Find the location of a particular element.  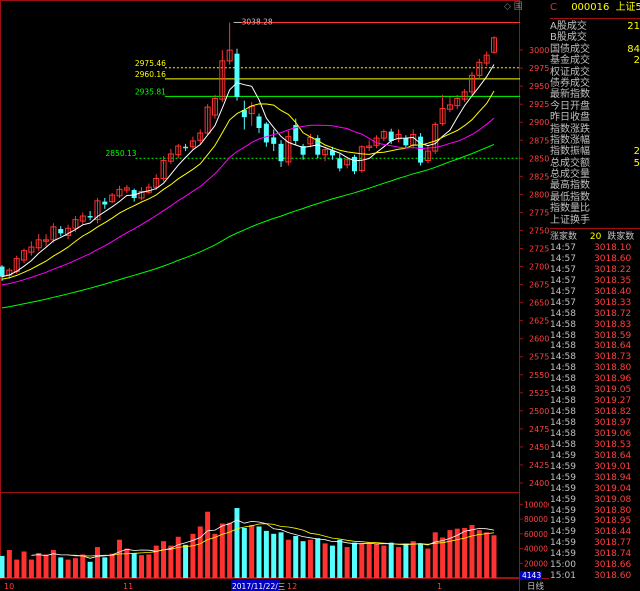

tick-row: 14:57 3018.60 is located at coordinates (595, 259).